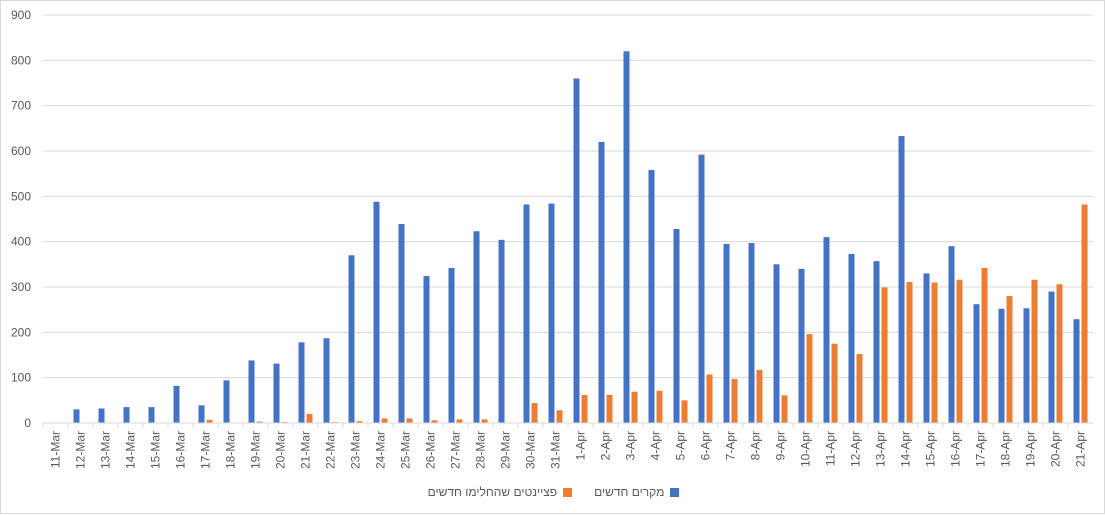 Image resolution: width=1105 pixels, height=515 pixels. What do you see at coordinates (681, 445) in the screenshot?
I see `x-tick-label: 5-Apr` at bounding box center [681, 445].